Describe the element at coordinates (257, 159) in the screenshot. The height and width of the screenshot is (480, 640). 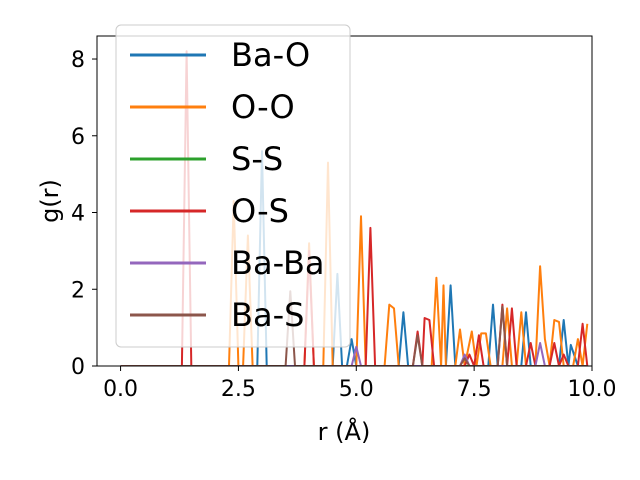
I see `legend-label-s-s: S-S` at that location.